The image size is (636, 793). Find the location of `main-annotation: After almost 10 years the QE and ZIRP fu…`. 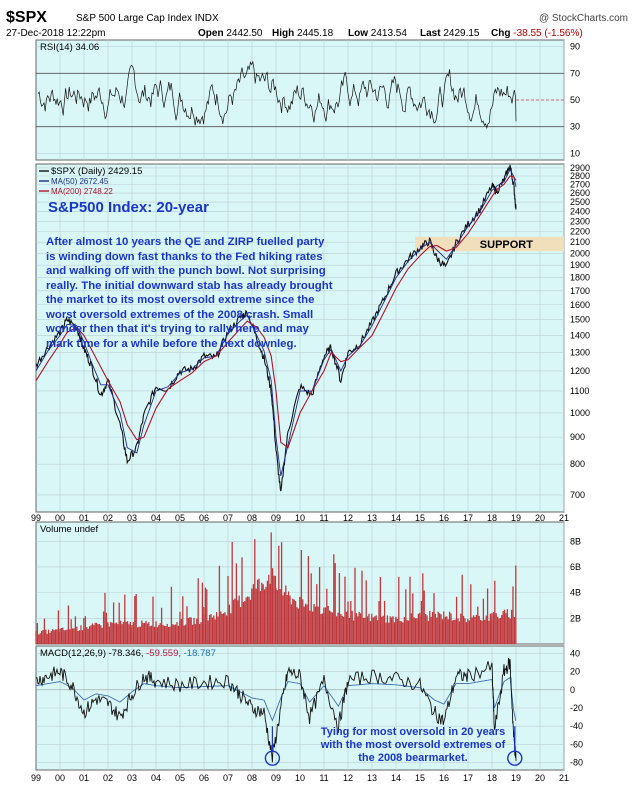

main-annotation: After almost 10 years the QE and ZIRP fu… is located at coordinates (226, 293).